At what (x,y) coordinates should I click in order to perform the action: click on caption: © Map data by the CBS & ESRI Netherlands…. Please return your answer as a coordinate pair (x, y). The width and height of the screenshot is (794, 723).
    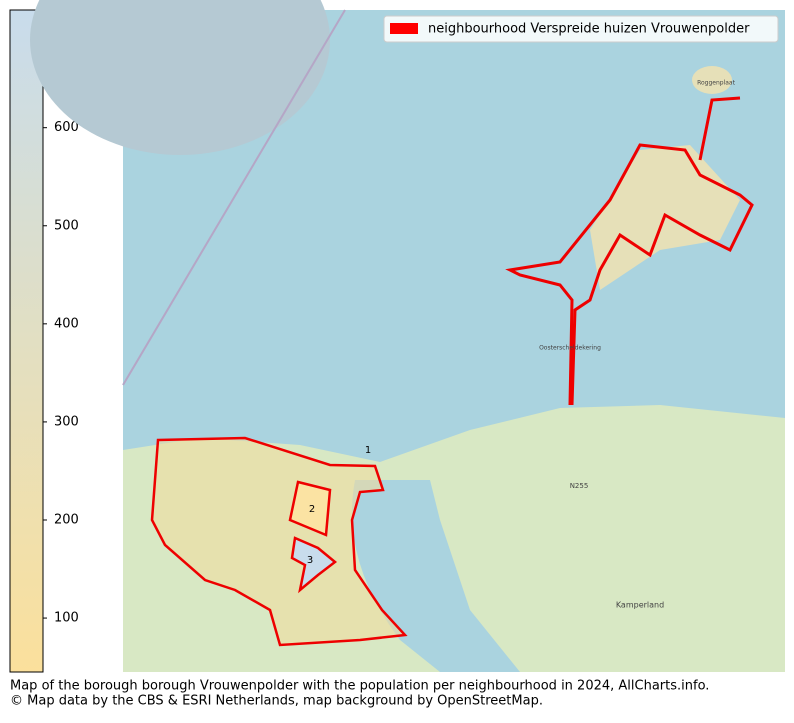
    Looking at the image, I should click on (276, 701).